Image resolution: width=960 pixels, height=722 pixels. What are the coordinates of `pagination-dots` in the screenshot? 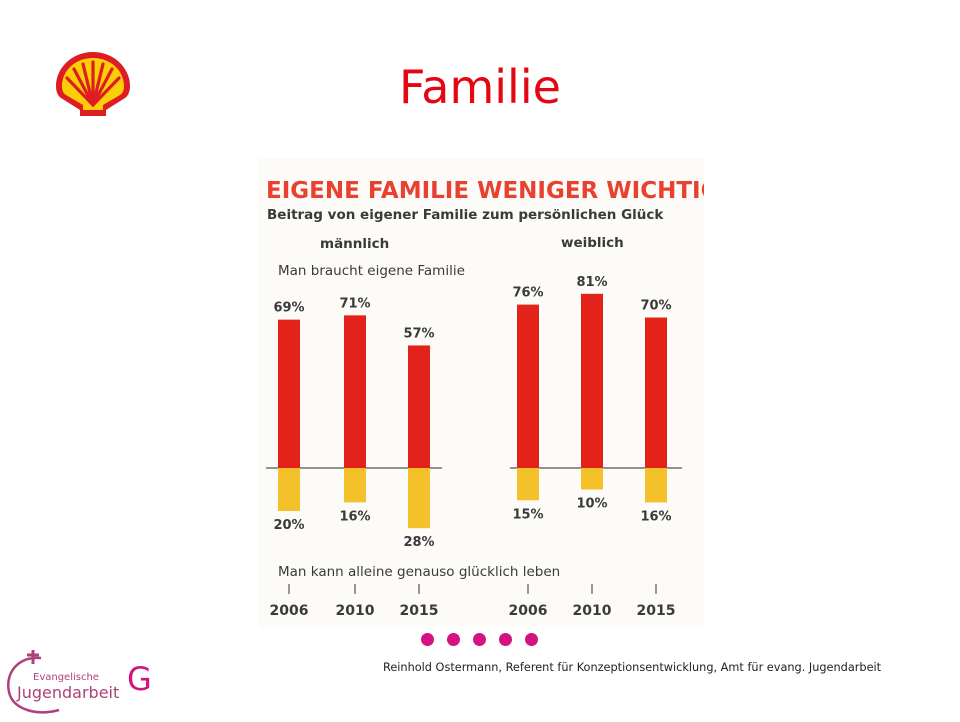 It's located at (483, 641).